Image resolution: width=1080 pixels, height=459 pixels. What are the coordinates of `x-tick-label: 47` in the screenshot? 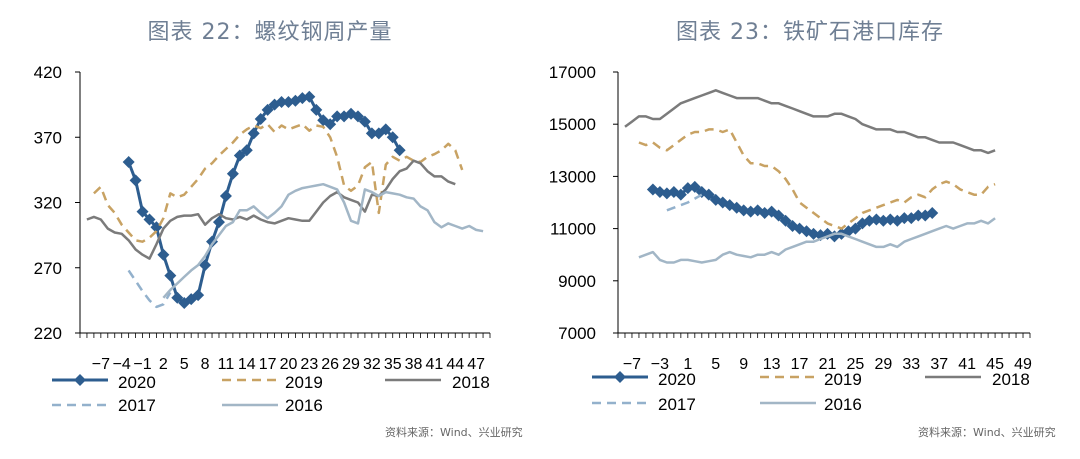 It's located at (476, 364).